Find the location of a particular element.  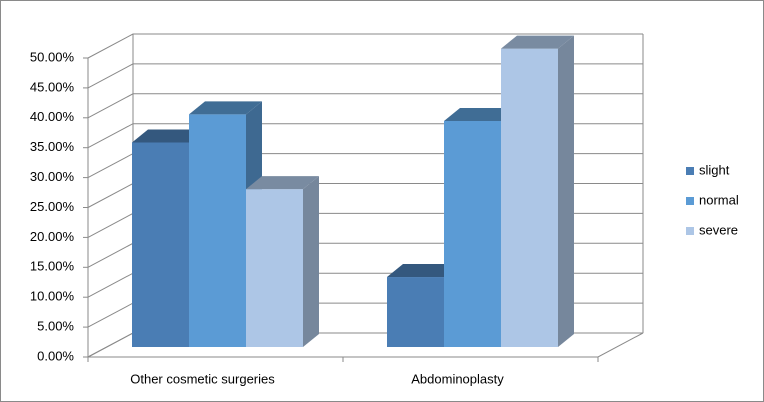

legend-label: slight is located at coordinates (714, 169).